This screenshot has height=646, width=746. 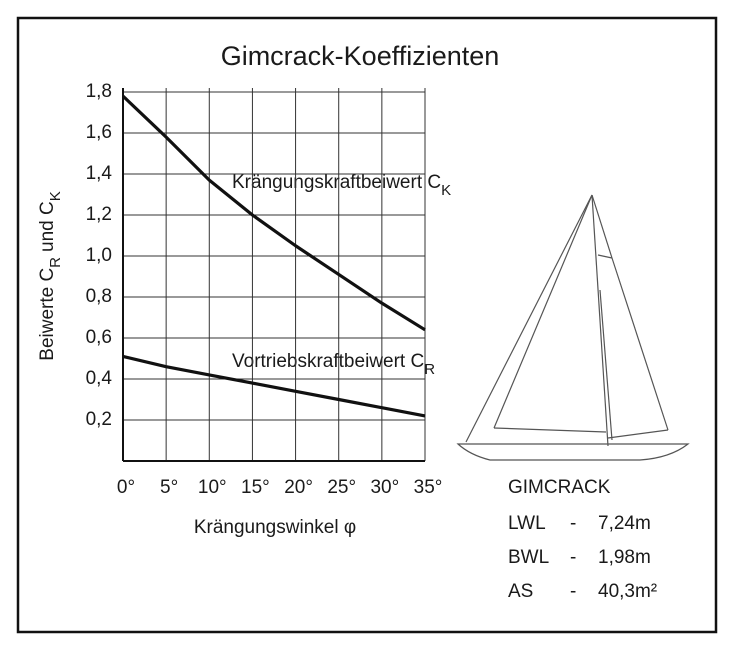 What do you see at coordinates (428, 487) in the screenshot?
I see `x-tick-label: 35°` at bounding box center [428, 487].